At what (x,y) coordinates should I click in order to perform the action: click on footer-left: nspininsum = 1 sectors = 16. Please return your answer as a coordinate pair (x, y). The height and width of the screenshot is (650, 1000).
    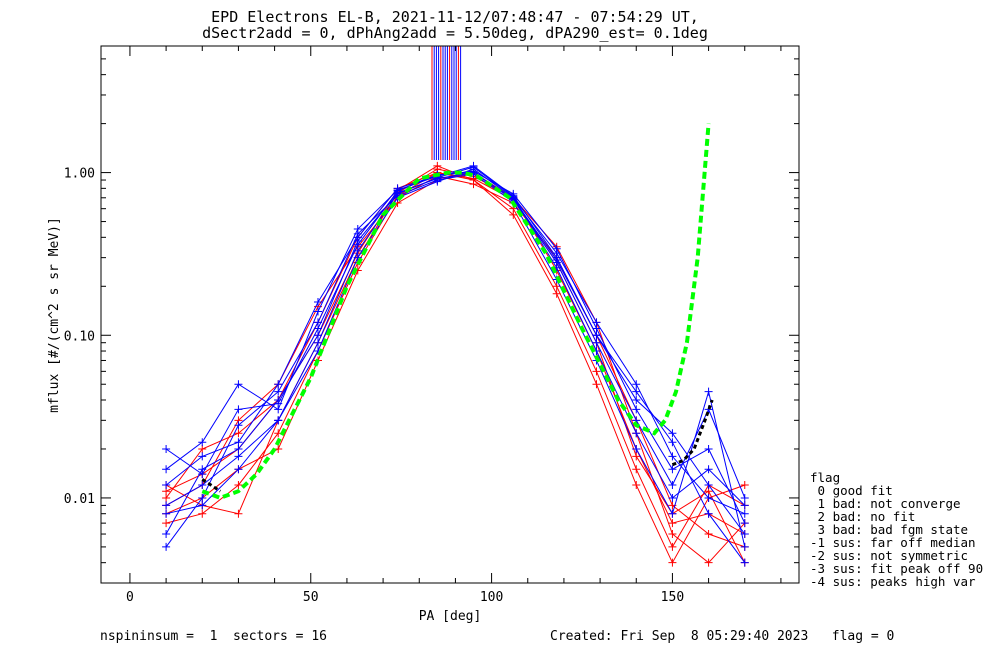
    Looking at the image, I should click on (213, 636).